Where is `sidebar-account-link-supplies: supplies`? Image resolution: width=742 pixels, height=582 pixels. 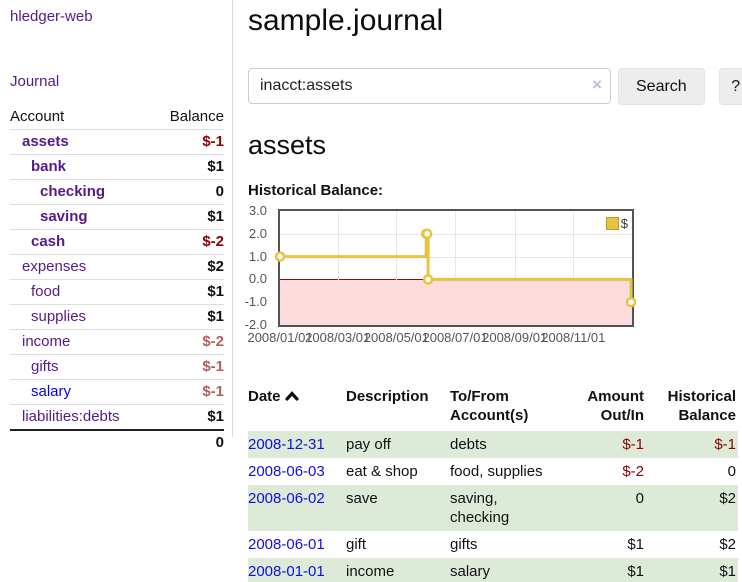 sidebar-account-link-supplies: supplies is located at coordinates (59, 316).